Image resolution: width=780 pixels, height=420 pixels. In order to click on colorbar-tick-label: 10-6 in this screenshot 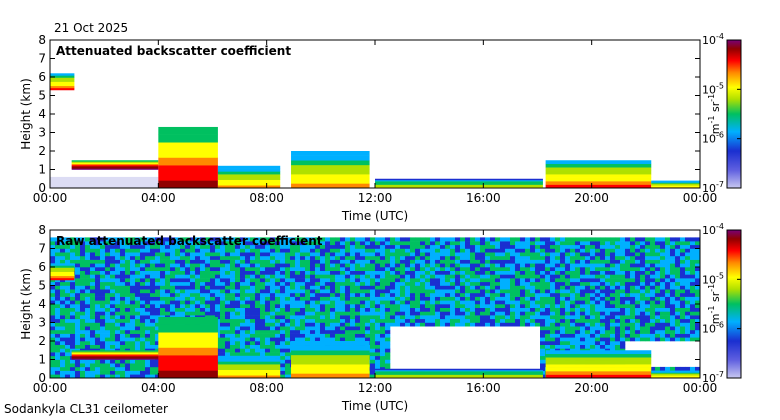, I will do `click(713, 328)`.